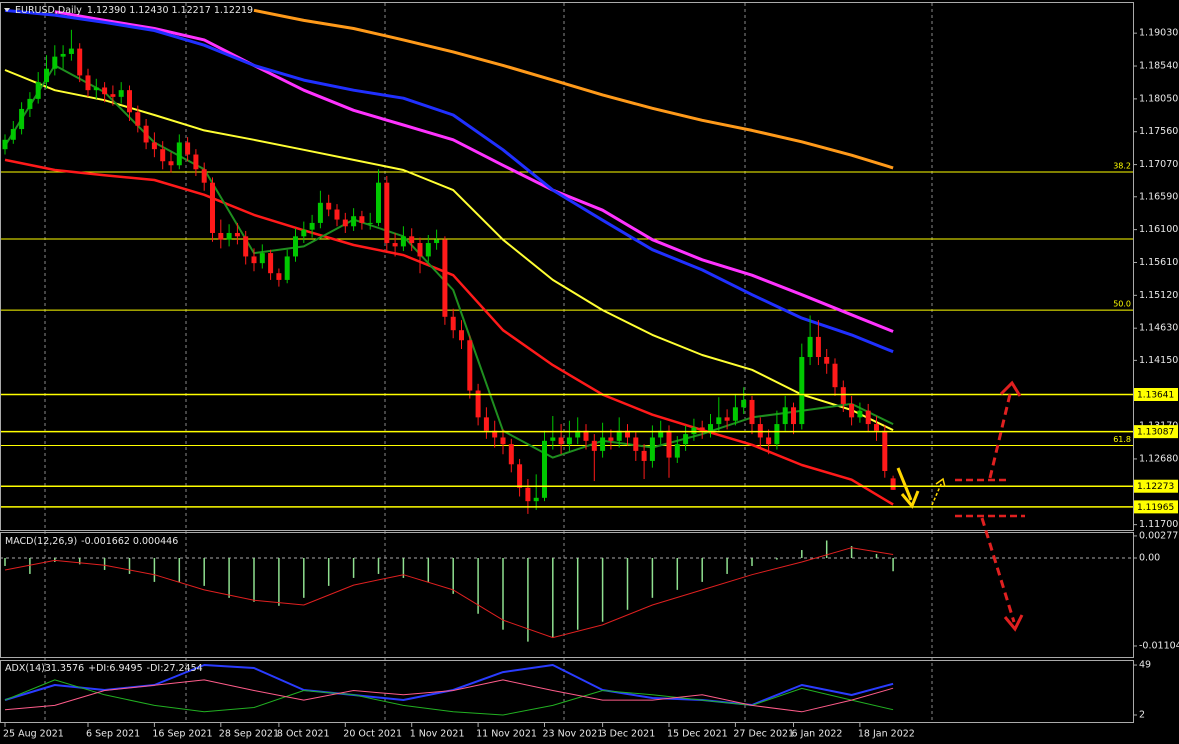 The height and width of the screenshot is (744, 1179). I want to click on x-tick-label: 25 Aug 2021, so click(33, 734).